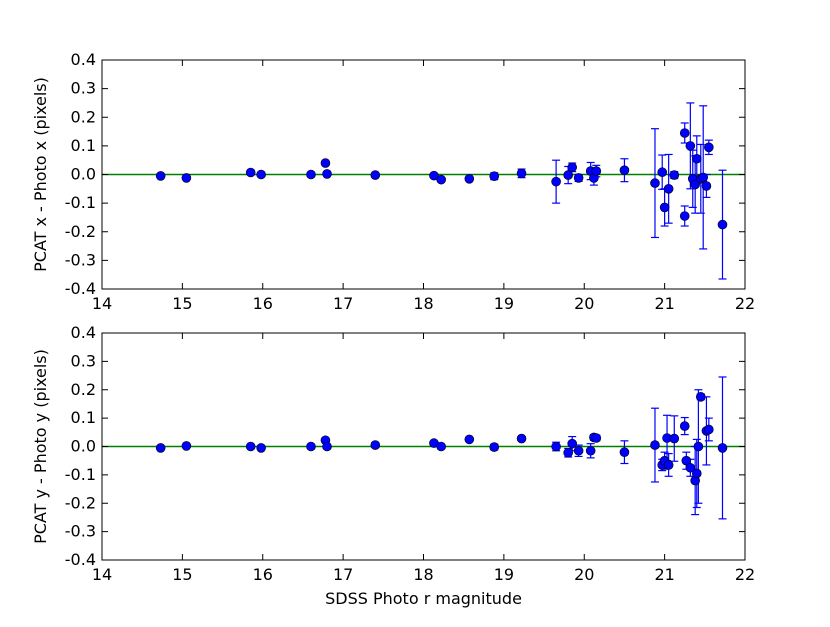 The image size is (830, 627). I want to click on y-axis-label: PCAT x - Photo x (pixels), so click(40, 174).